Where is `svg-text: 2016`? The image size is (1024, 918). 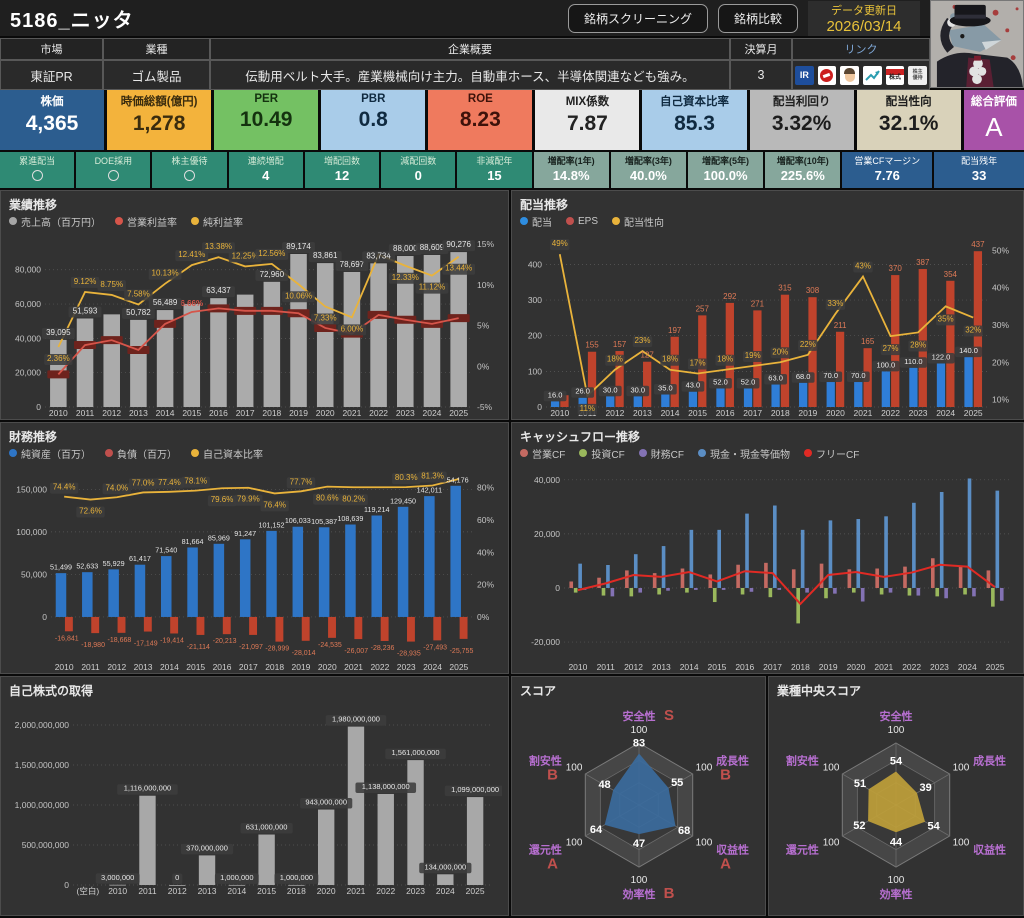 svg-text: 2016 is located at coordinates (725, 413).